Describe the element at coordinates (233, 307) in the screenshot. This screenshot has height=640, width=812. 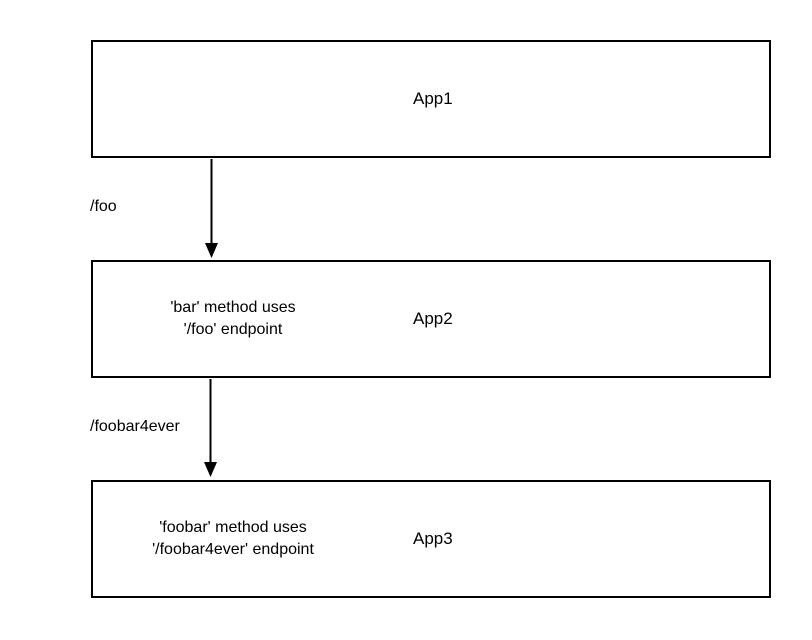
I see `app2-note-line1: 'bar' method uses` at that location.